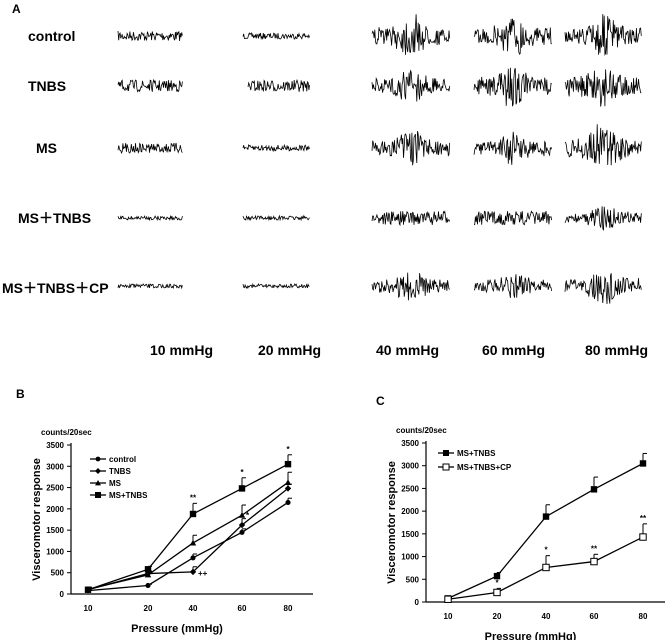 This screenshot has width=669, height=640. Describe the element at coordinates (410, 488) in the screenshot. I see `y-tick-label: 2500` at that location.